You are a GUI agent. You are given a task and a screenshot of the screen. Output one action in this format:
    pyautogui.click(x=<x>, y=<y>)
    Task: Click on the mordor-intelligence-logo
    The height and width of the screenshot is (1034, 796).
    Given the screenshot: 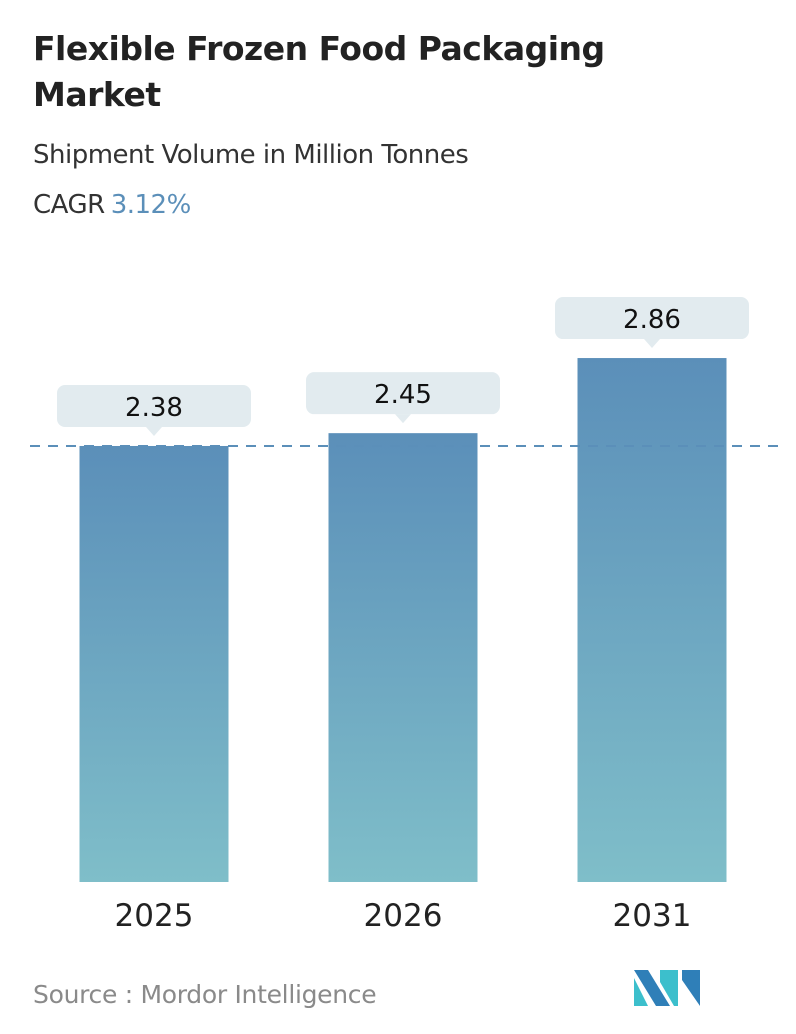 What is the action you would take?
    pyautogui.click(x=667, y=988)
    